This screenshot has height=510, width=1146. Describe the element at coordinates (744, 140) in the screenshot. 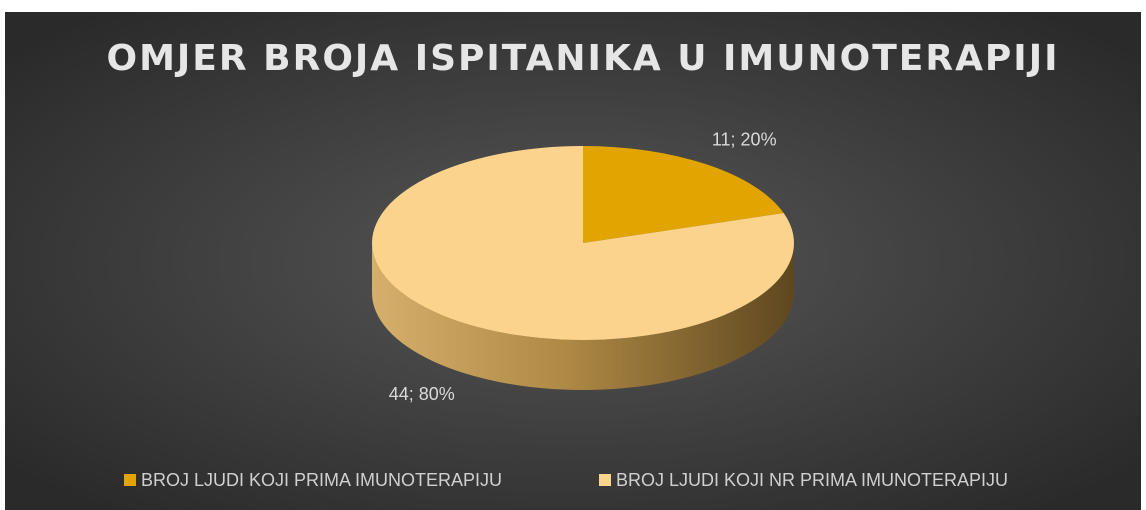

I see `data-label: 11; 20%` at that location.